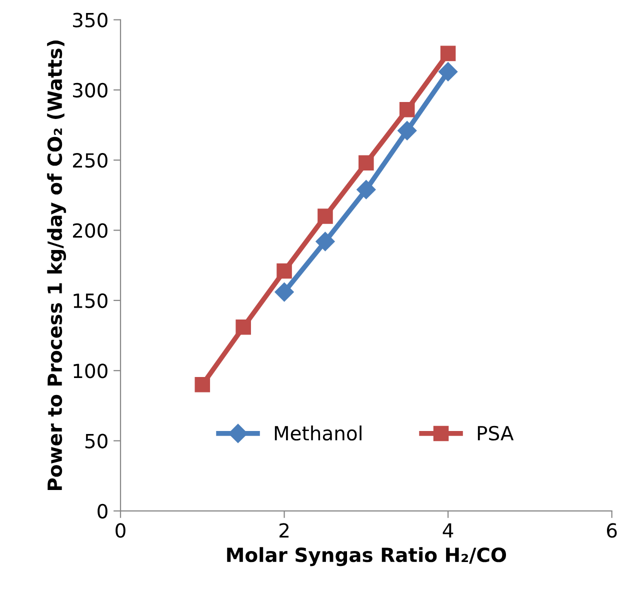 This screenshot has height=599, width=618. What do you see at coordinates (91, 300) in the screenshot?
I see `y-tick-label: 150` at bounding box center [91, 300].